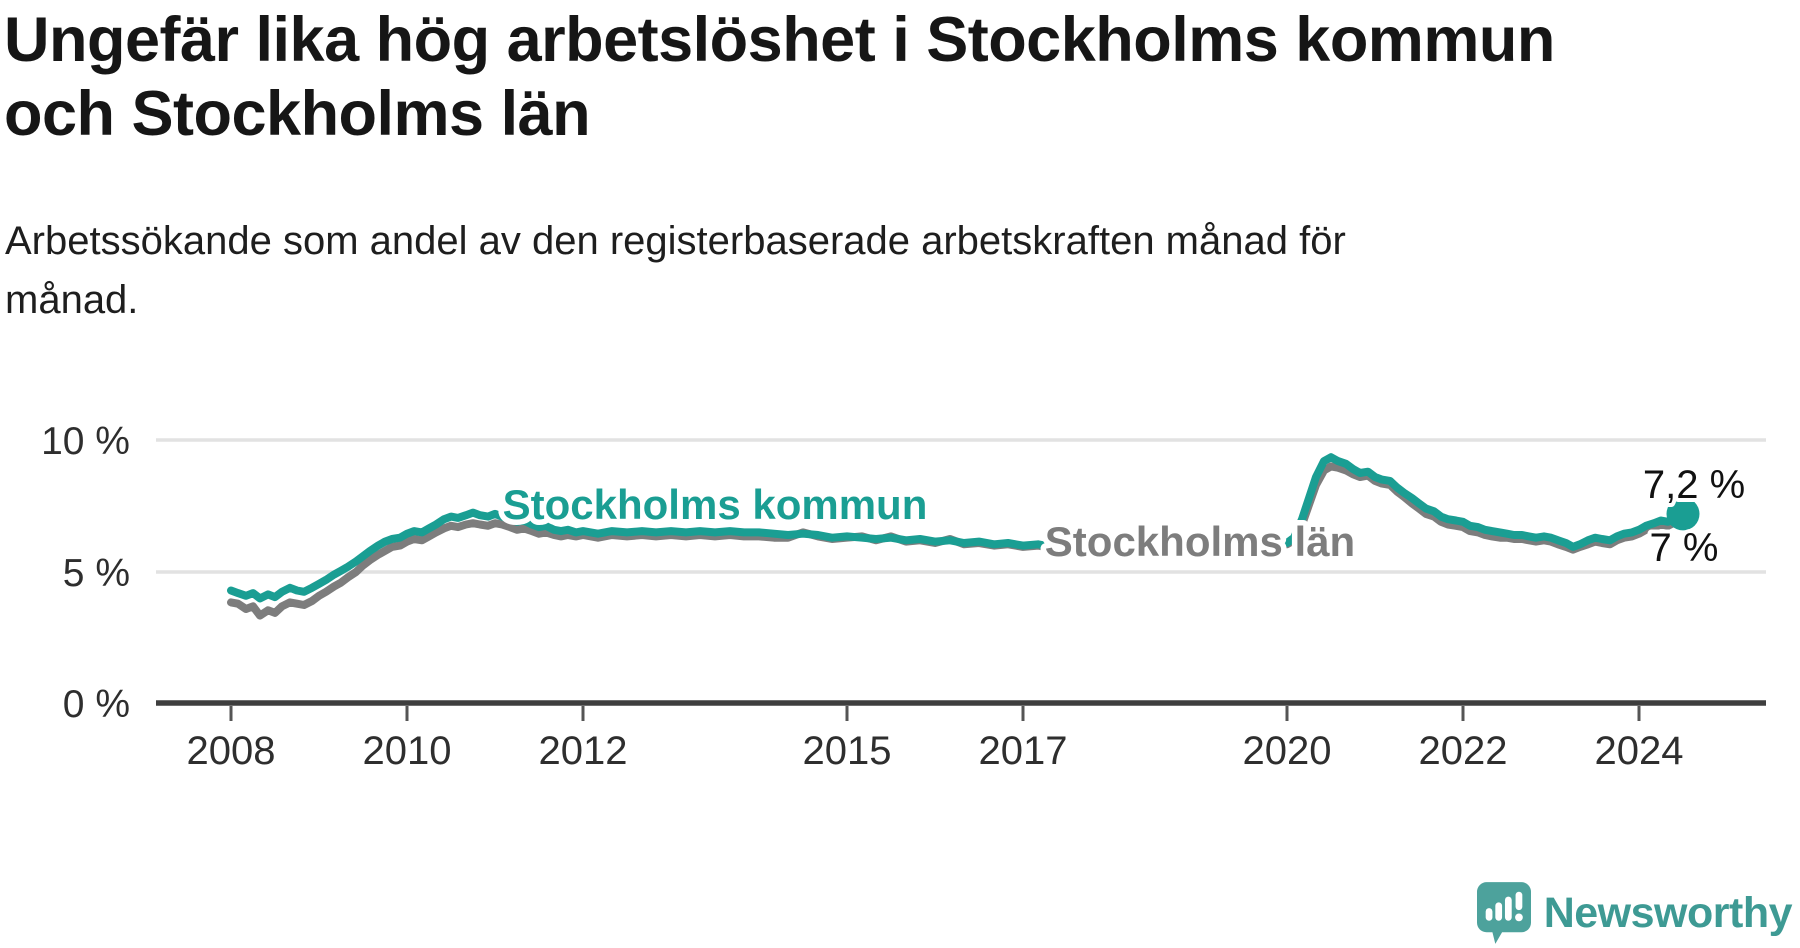 This screenshot has height=948, width=1800. I want to click on x-tick-label-2015: 2015, so click(847, 751).